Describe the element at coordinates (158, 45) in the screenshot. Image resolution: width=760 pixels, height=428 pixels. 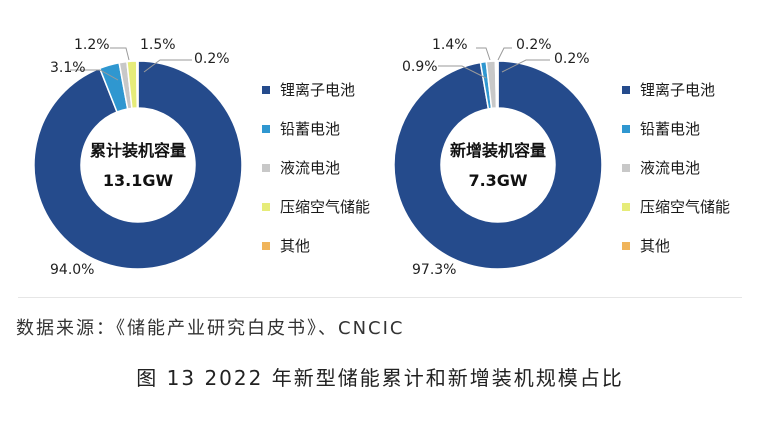
I see `data-label: 1.5%` at that location.